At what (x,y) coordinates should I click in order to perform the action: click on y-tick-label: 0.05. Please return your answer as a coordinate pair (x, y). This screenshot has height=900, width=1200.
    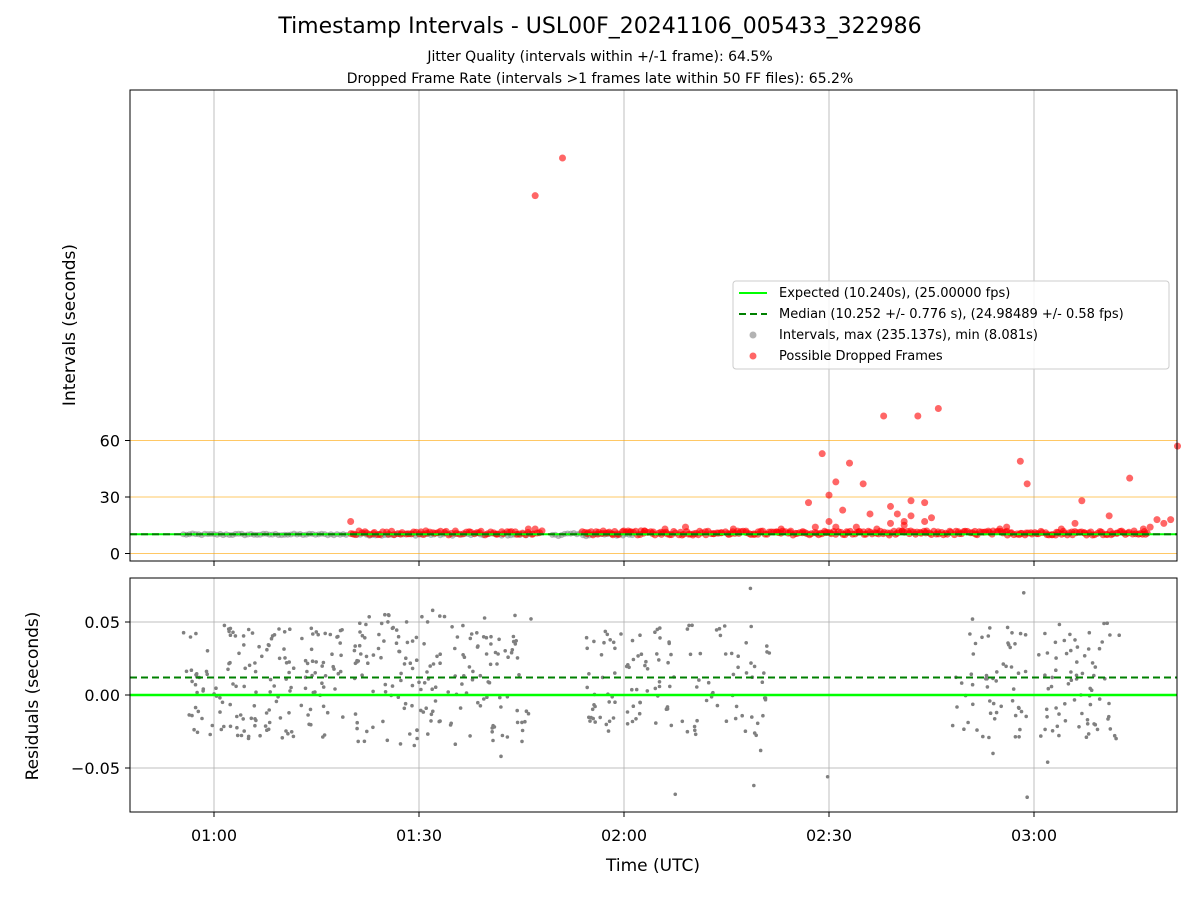
    Looking at the image, I should click on (102, 622).